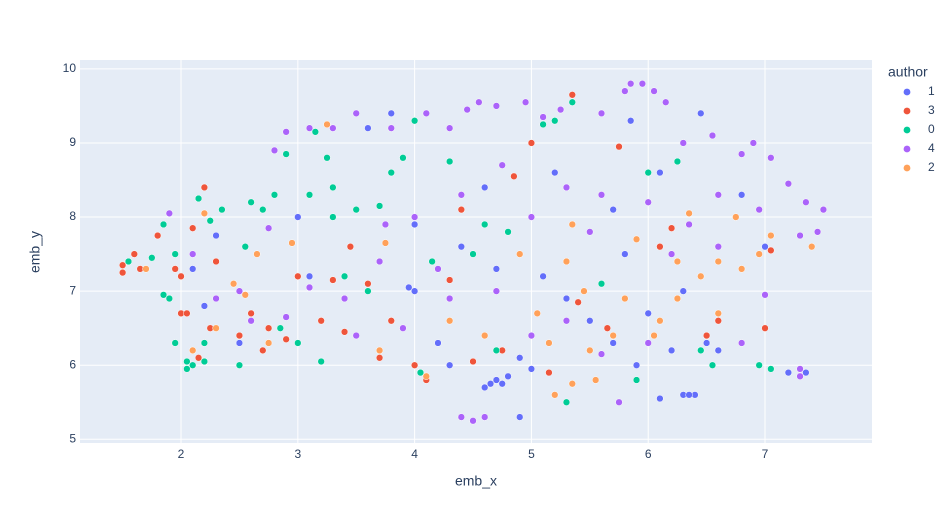 This screenshot has height=530, width=951. Describe the element at coordinates (72, 216) in the screenshot. I see `y-tick-label: 8` at that location.